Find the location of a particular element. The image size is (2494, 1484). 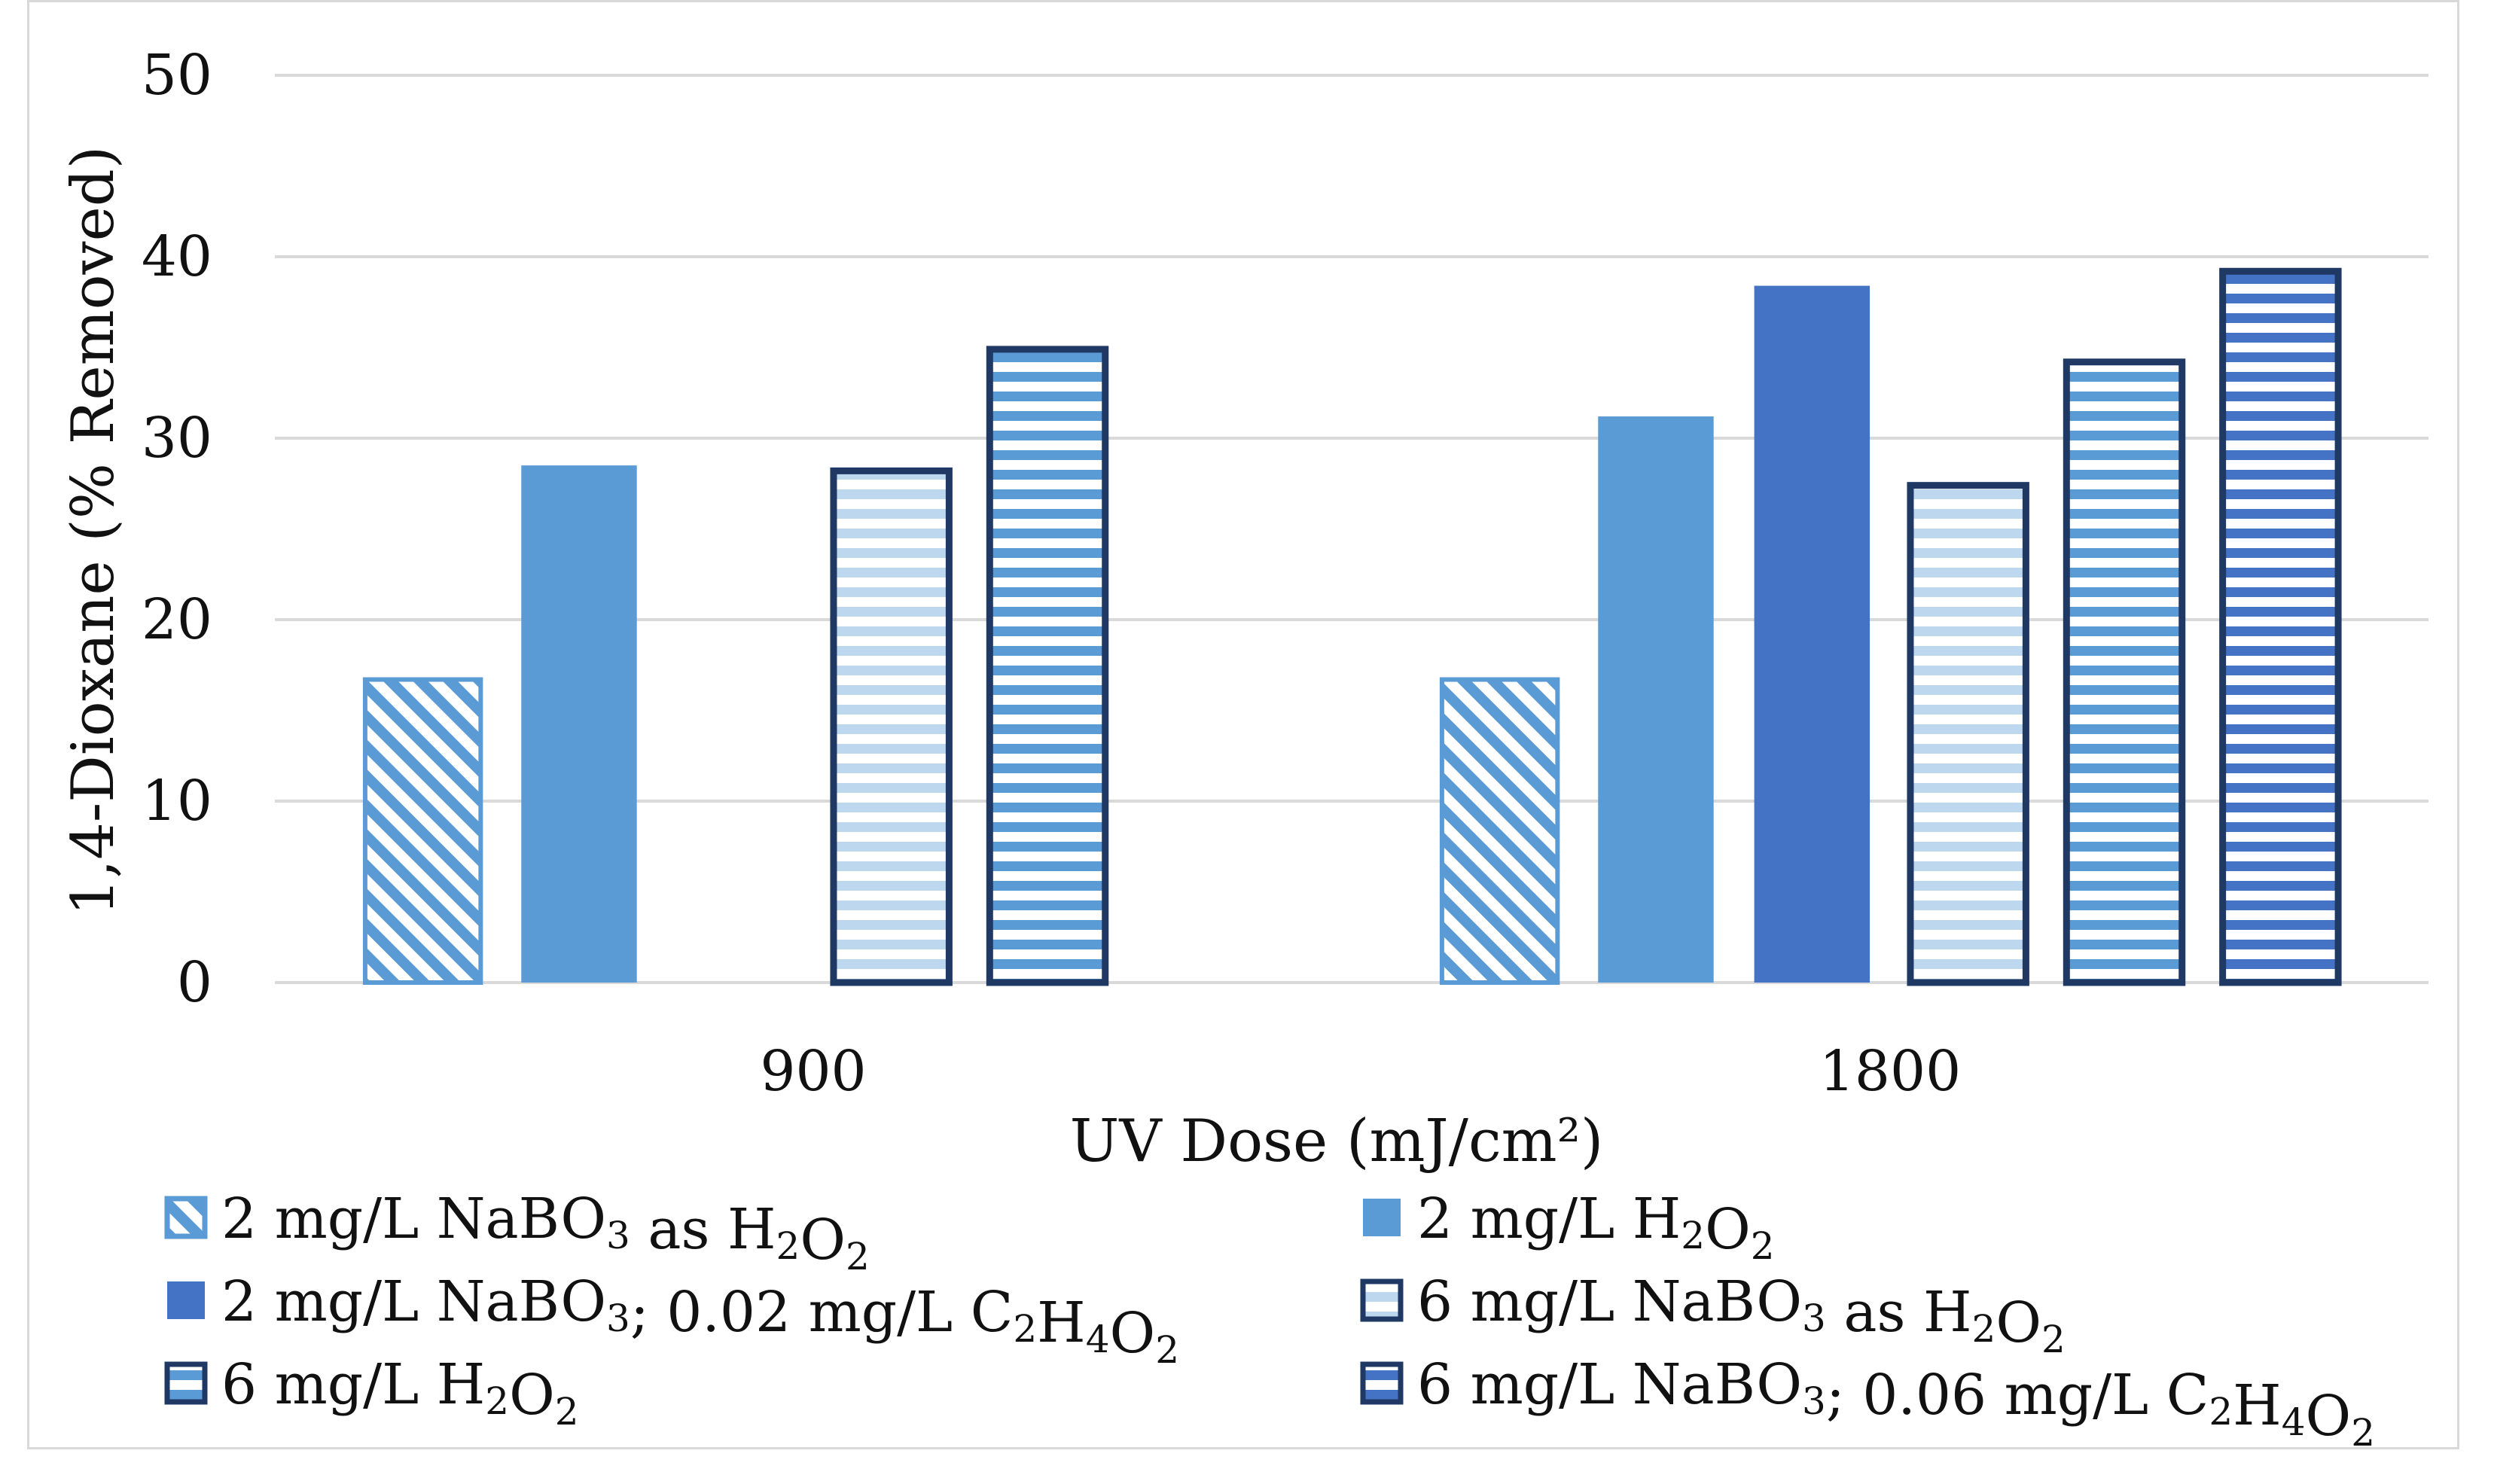

y-tick-label: 30 is located at coordinates (177, 438).